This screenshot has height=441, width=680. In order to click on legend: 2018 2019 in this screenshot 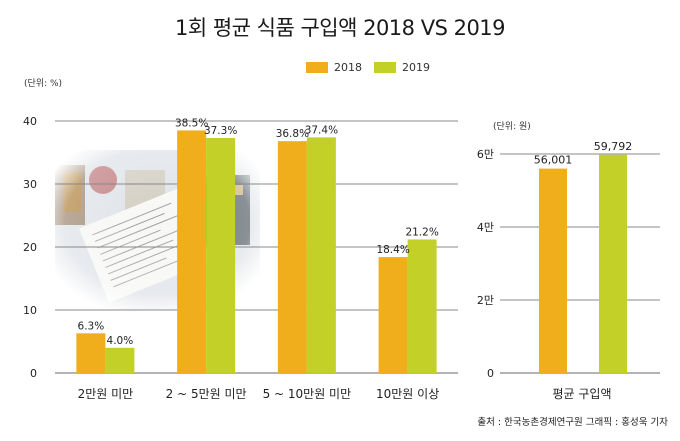, I will do `click(374, 67)`.